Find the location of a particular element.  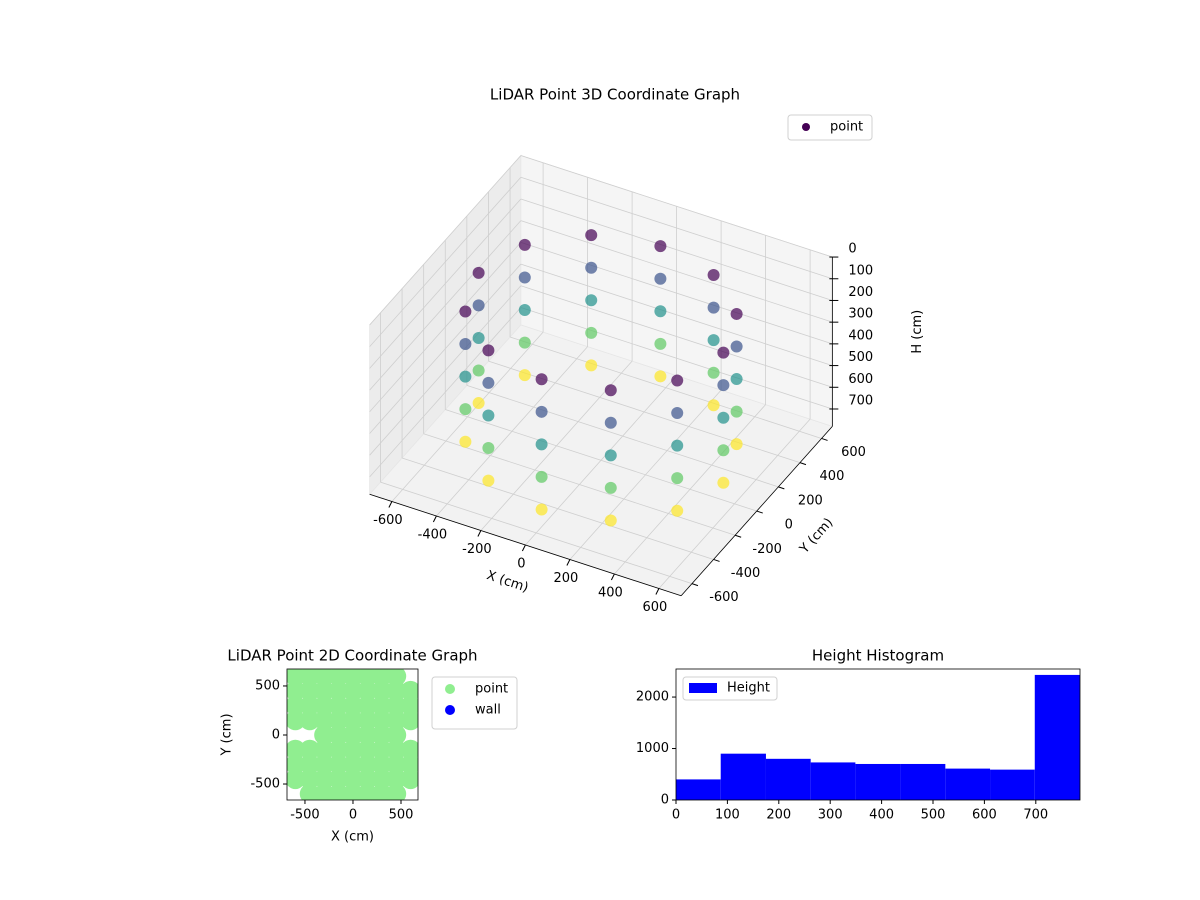

z-tick-label: 600 is located at coordinates (860, 379).